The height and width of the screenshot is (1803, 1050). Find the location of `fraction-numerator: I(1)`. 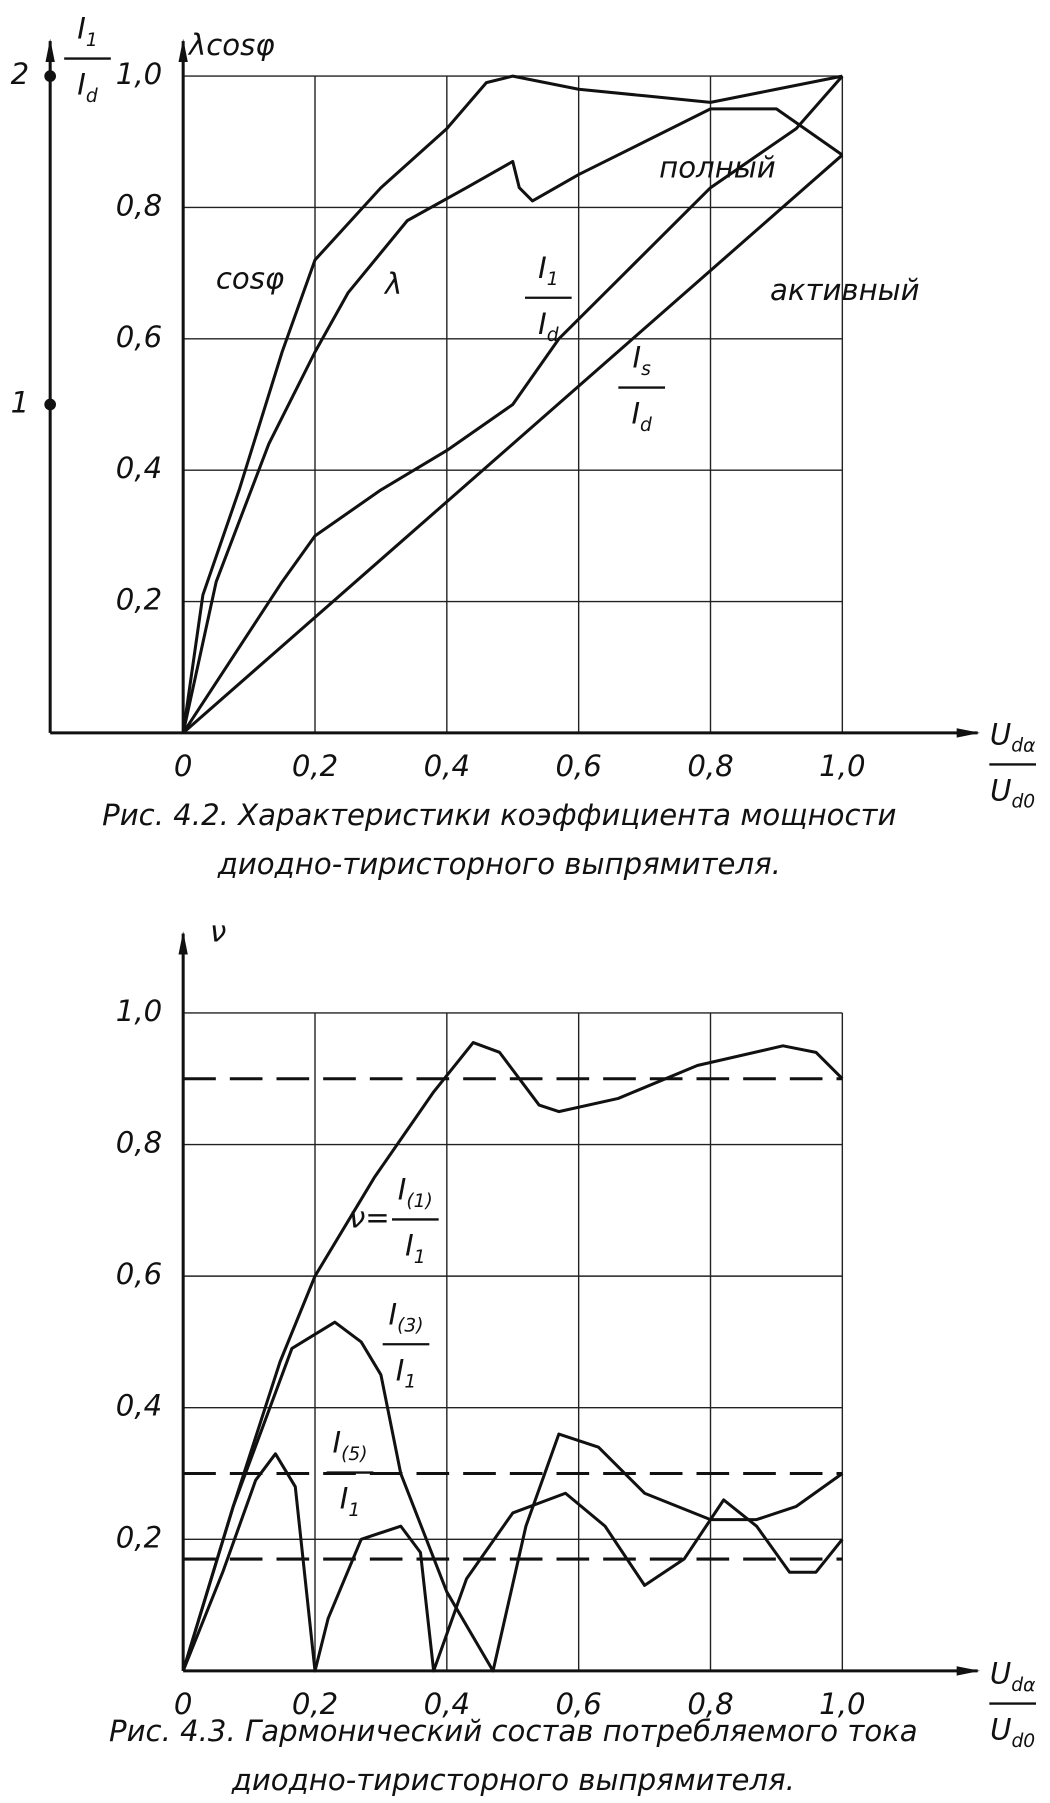

fraction-numerator: I(1) is located at coordinates (415, 1191).